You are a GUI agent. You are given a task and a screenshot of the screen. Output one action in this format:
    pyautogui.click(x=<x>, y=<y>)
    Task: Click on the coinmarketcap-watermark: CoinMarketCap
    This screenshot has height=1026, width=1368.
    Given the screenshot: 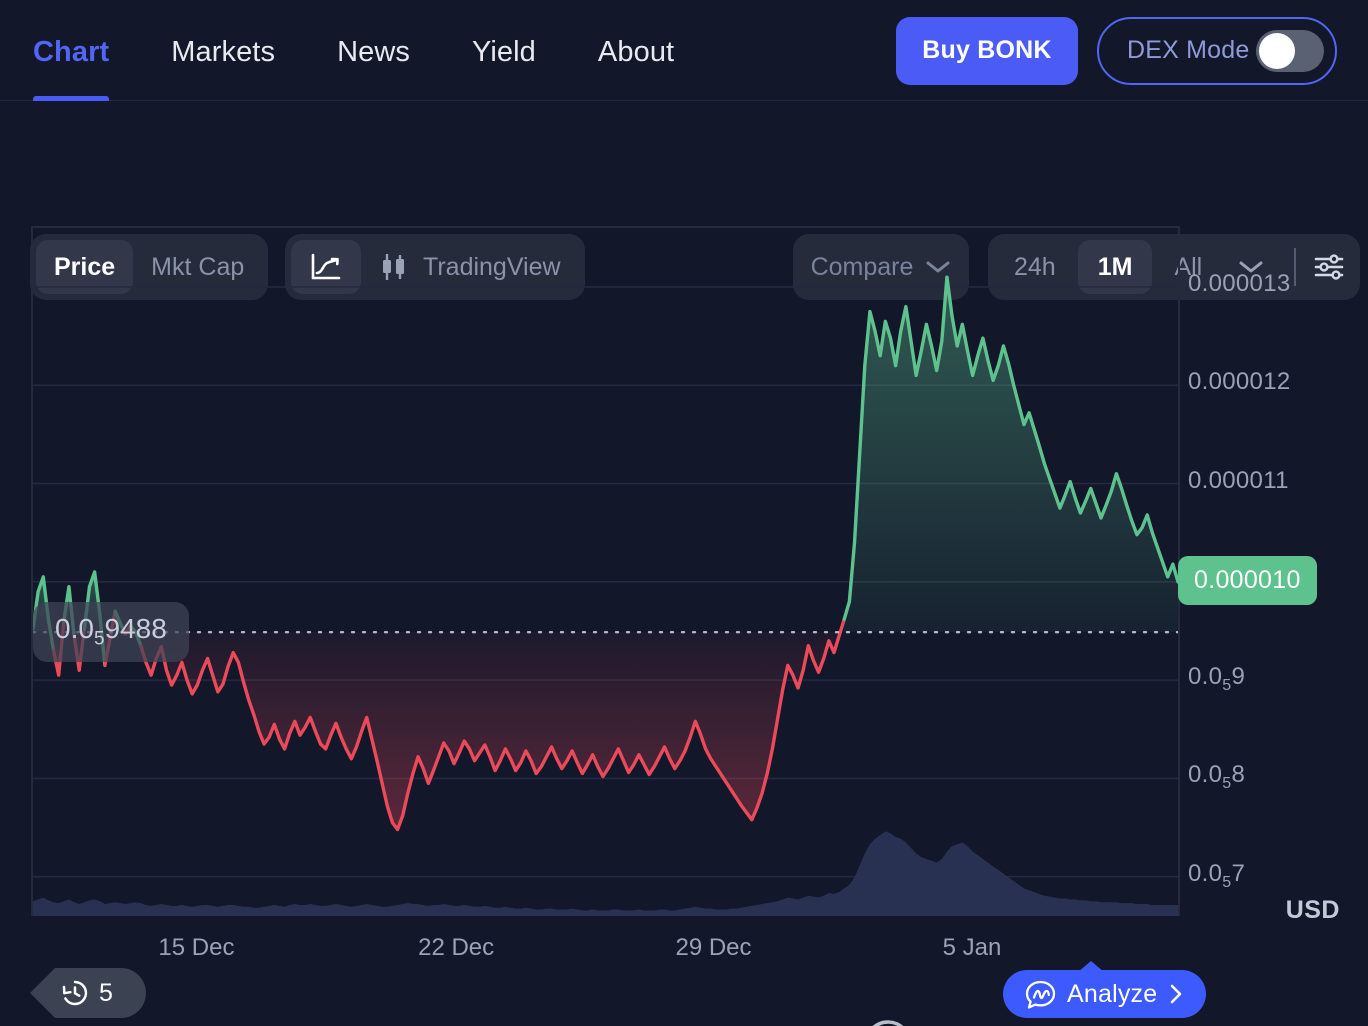 What is the action you would take?
    pyautogui.click(x=1022, y=1022)
    